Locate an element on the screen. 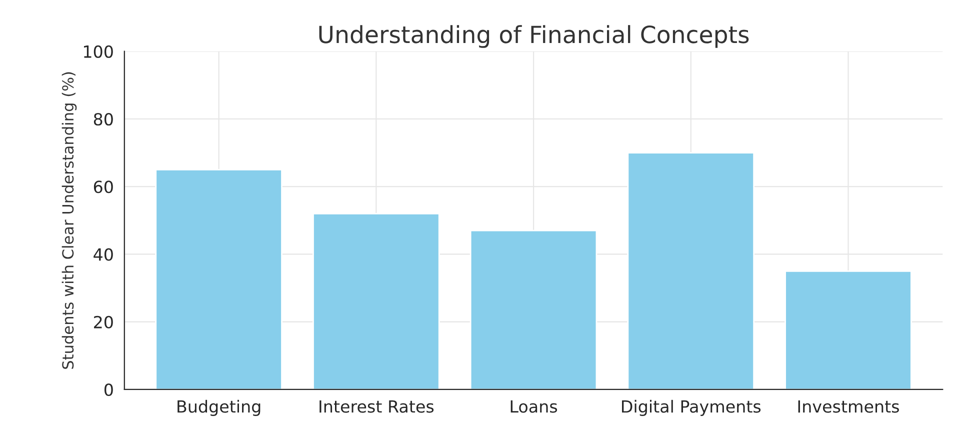 The width and height of the screenshot is (957, 428). y-tick-label: 100 is located at coordinates (98, 51).